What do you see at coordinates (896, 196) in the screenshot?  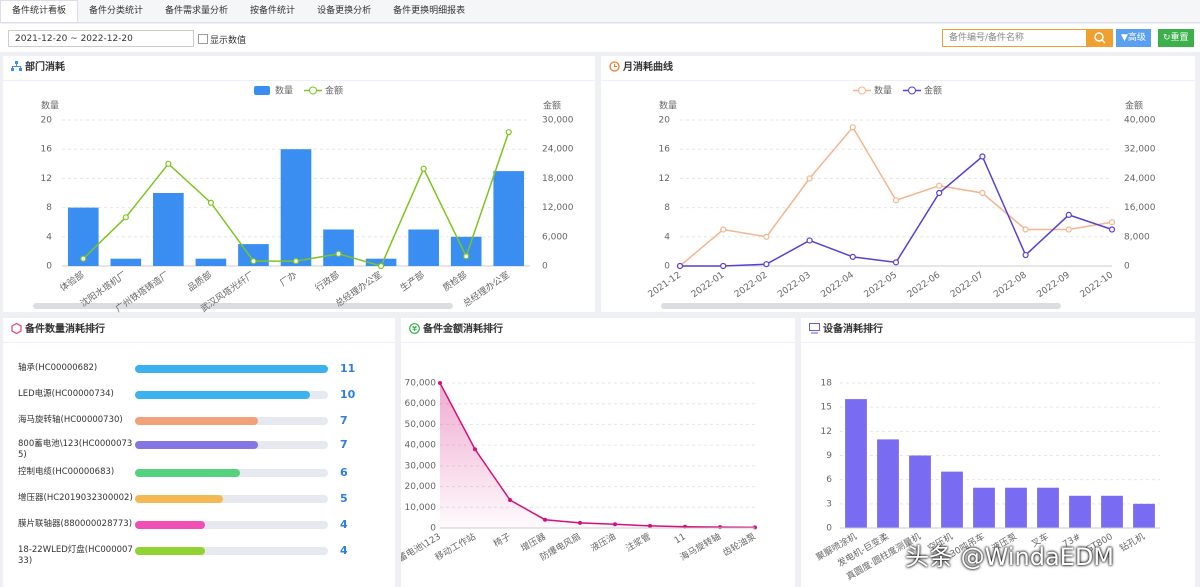 I see `line` at bounding box center [896, 196].